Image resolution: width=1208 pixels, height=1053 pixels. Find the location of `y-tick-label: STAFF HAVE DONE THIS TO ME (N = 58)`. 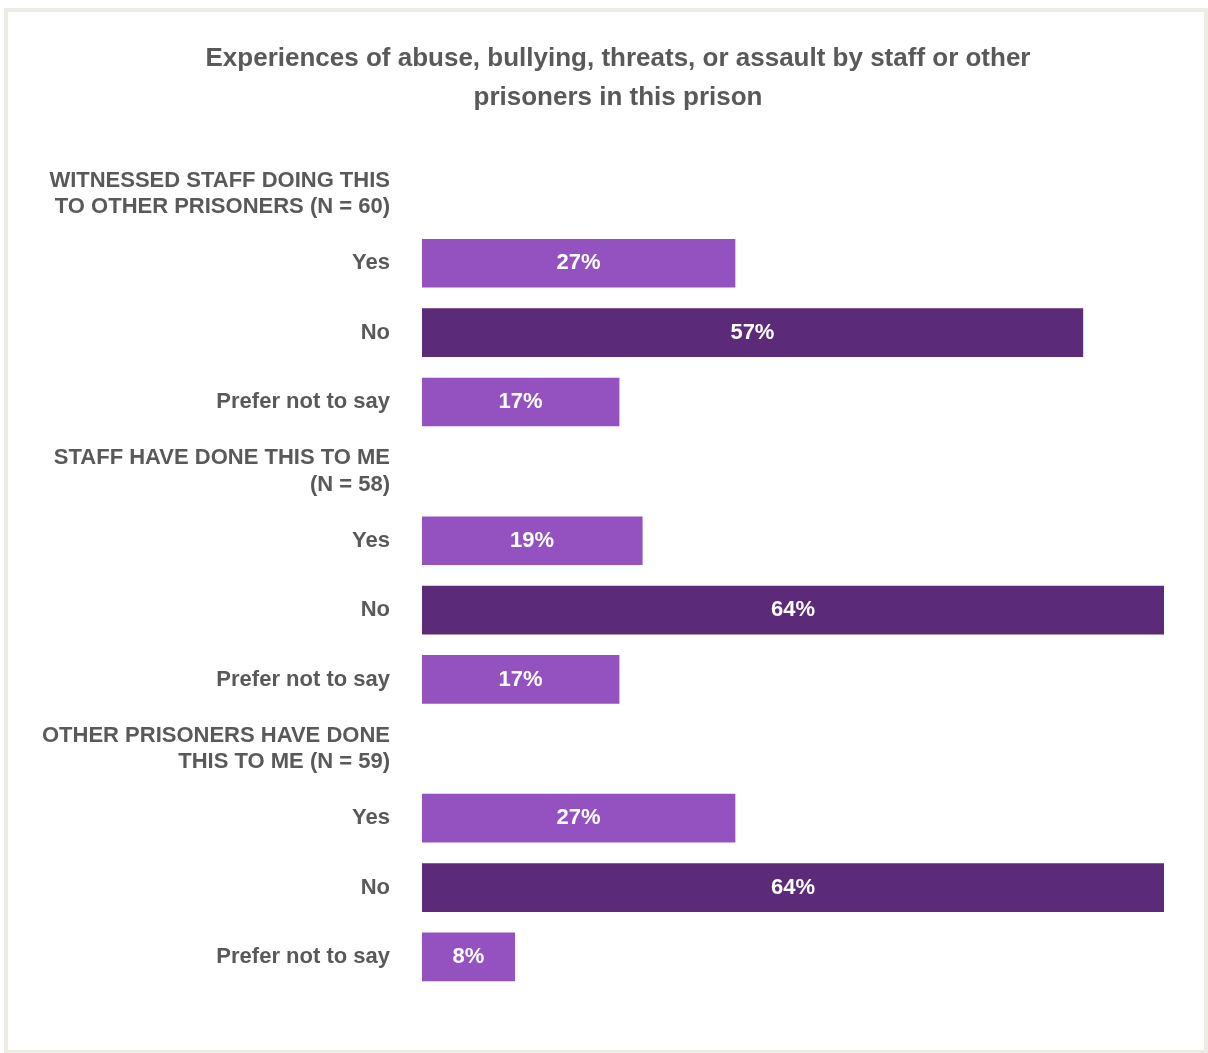

y-tick-label: STAFF HAVE DONE THIS TO ME (N = 58) is located at coordinates (221, 470).